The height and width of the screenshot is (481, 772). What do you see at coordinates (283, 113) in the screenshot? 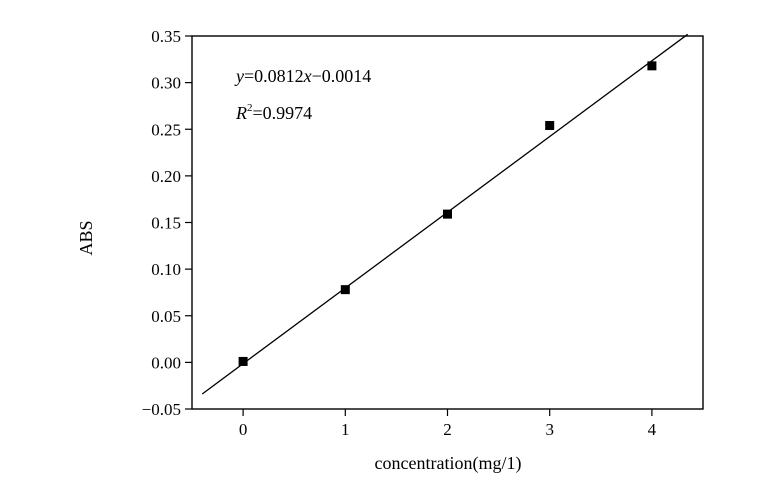
I see `r-squared-value: =0.9974` at bounding box center [283, 113].